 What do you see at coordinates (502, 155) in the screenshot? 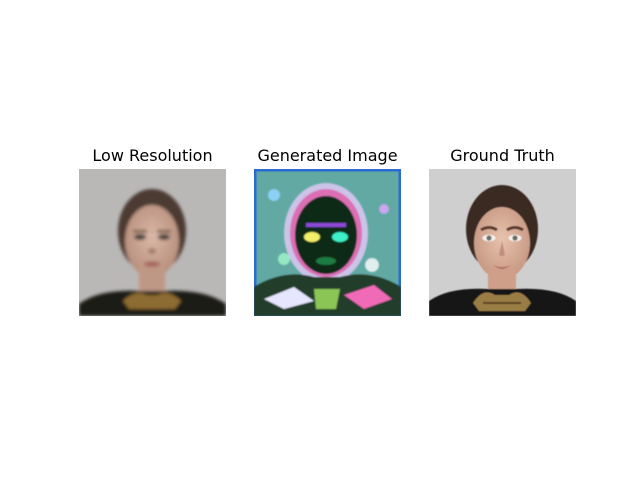
I see `panel-title-ground-truth: Ground Truth` at bounding box center [502, 155].